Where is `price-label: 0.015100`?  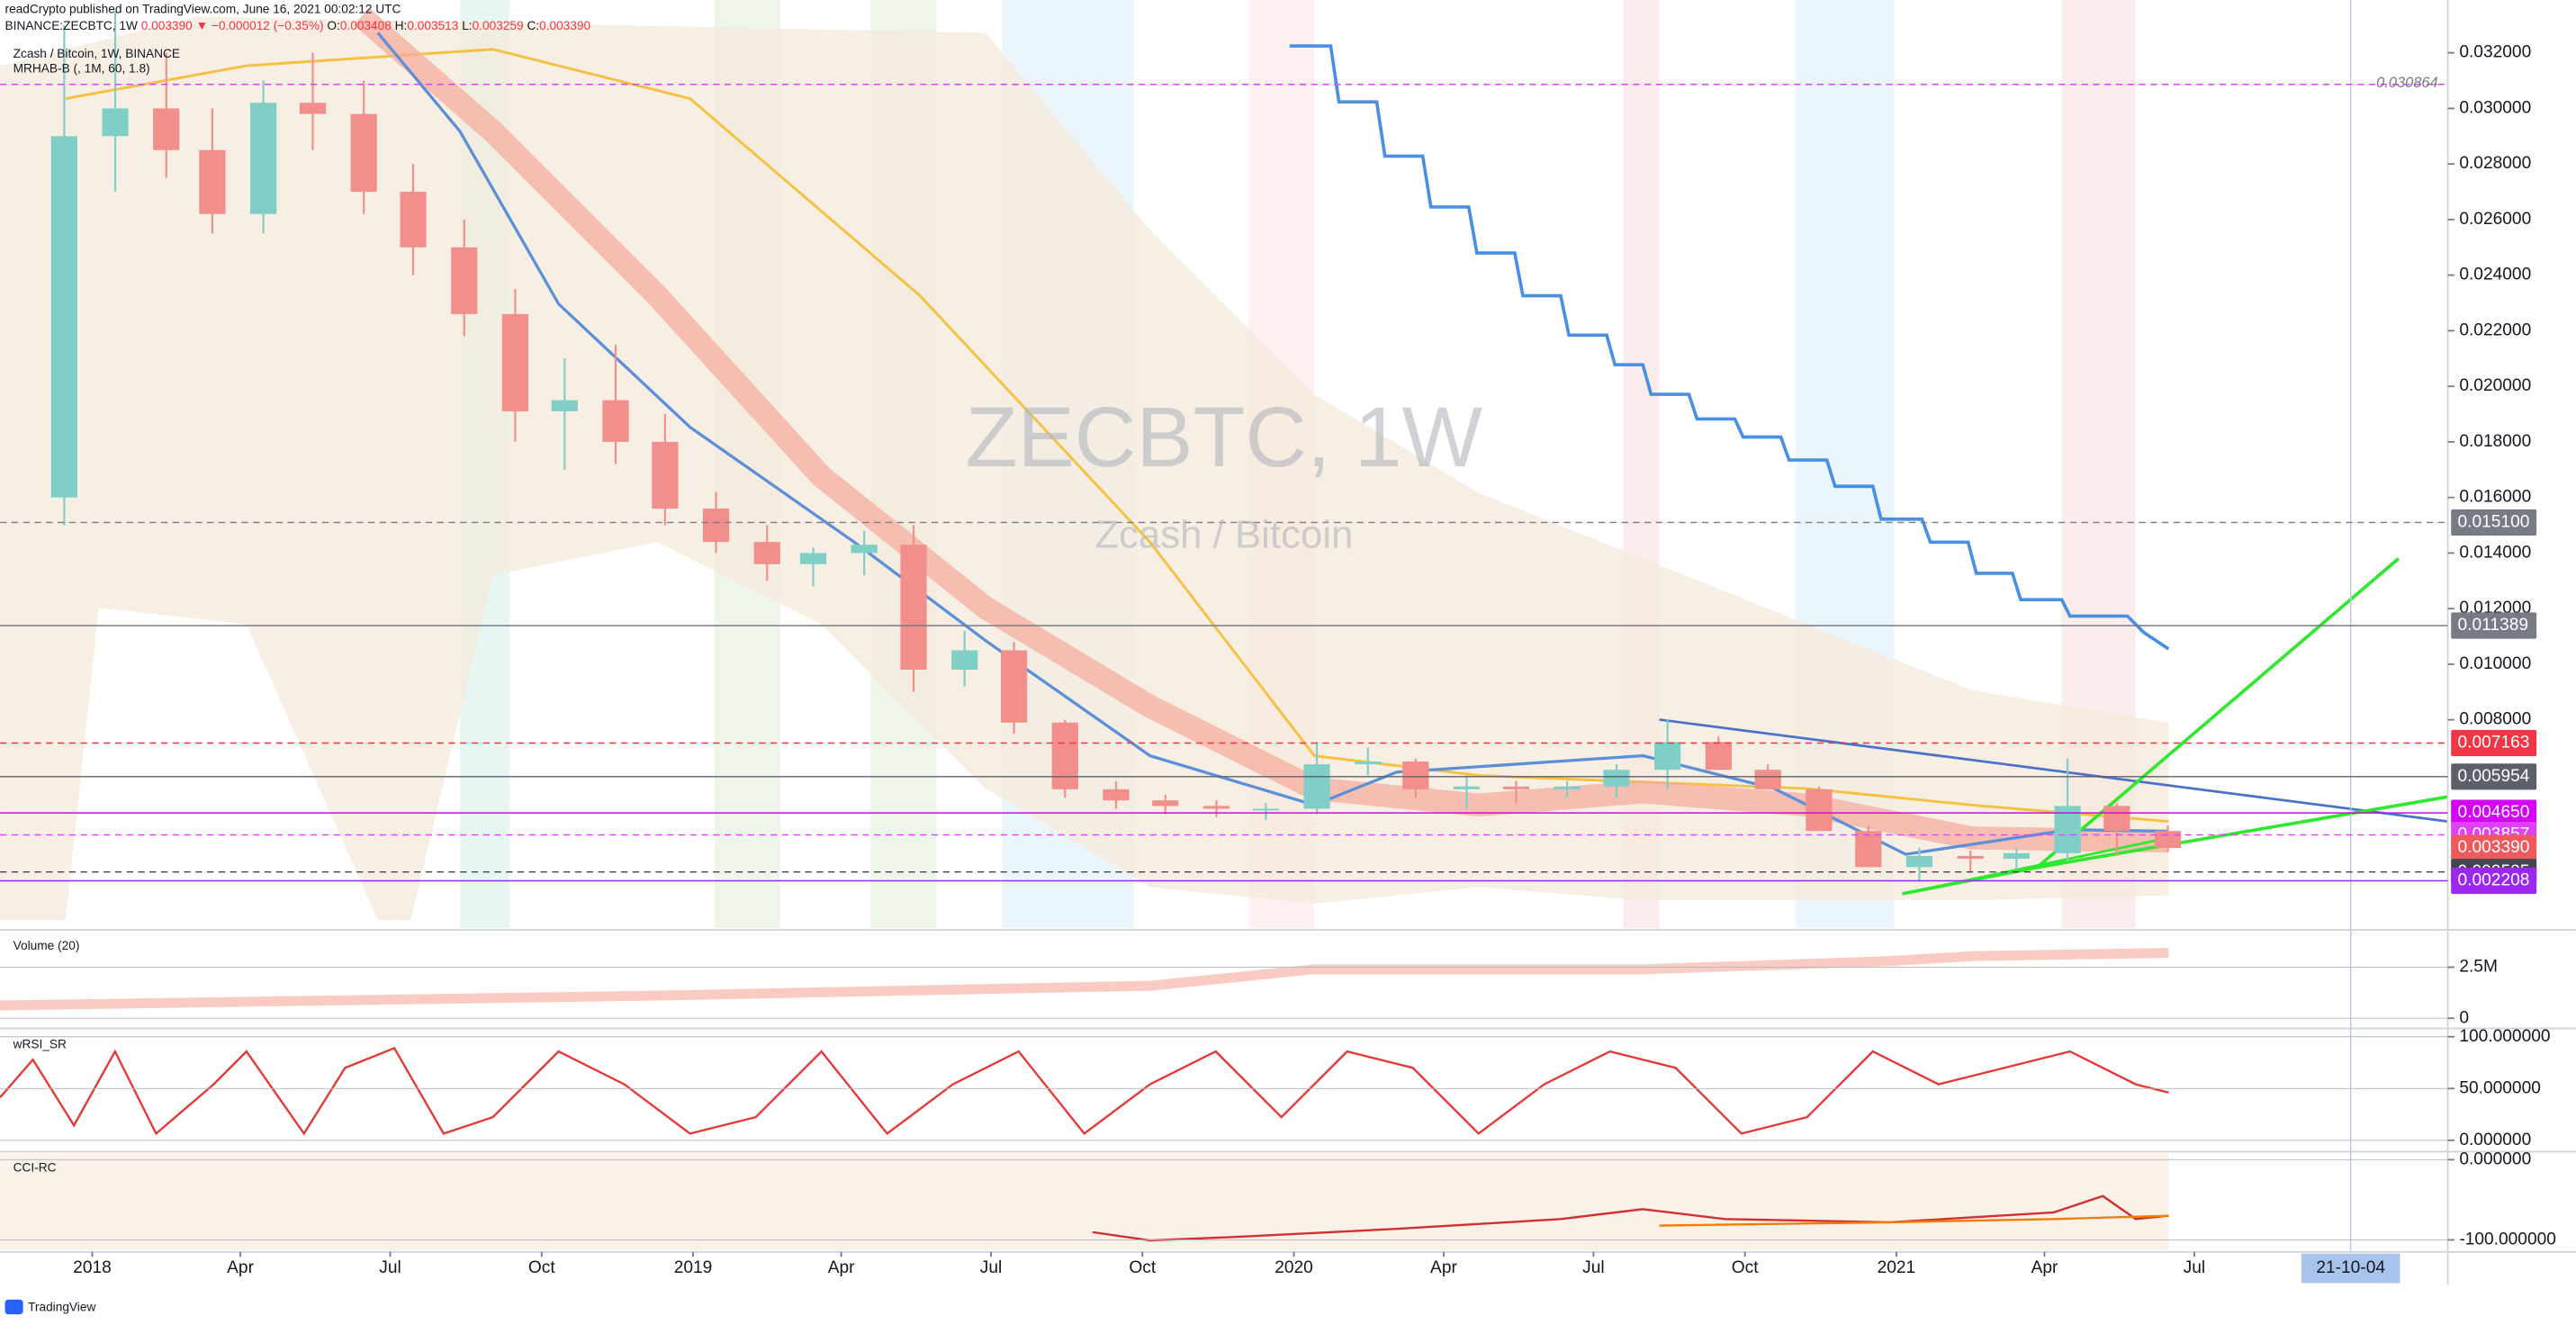
price-label: 0.015100 is located at coordinates (2494, 522).